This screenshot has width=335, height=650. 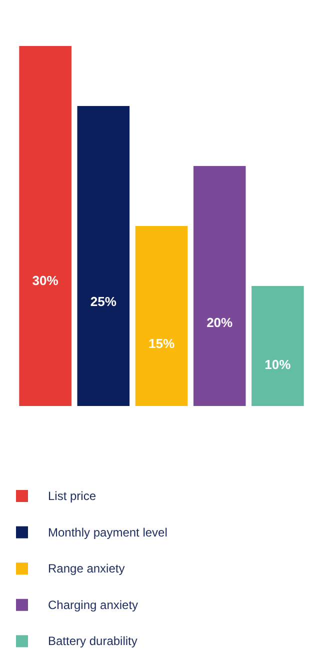 What do you see at coordinates (108, 532) in the screenshot?
I see `legend-label: Monthly payment level` at bounding box center [108, 532].